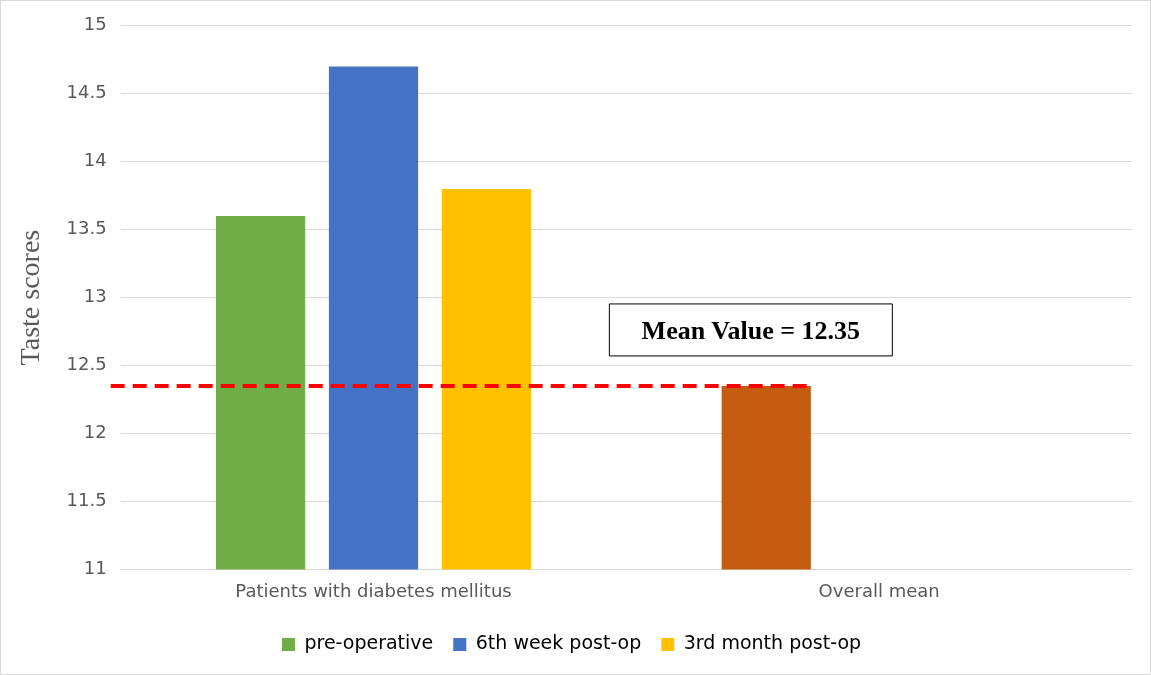  I want to click on y-tick-label: 13, so click(95, 296).